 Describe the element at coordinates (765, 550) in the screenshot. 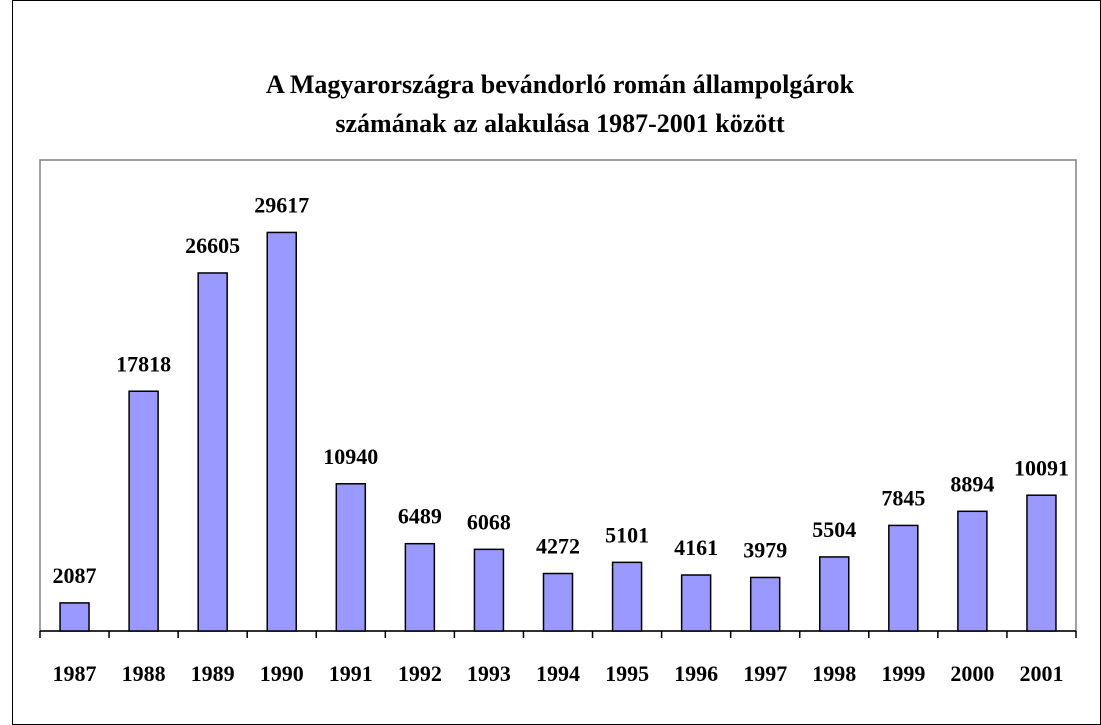

I see `value-label: 3979` at that location.